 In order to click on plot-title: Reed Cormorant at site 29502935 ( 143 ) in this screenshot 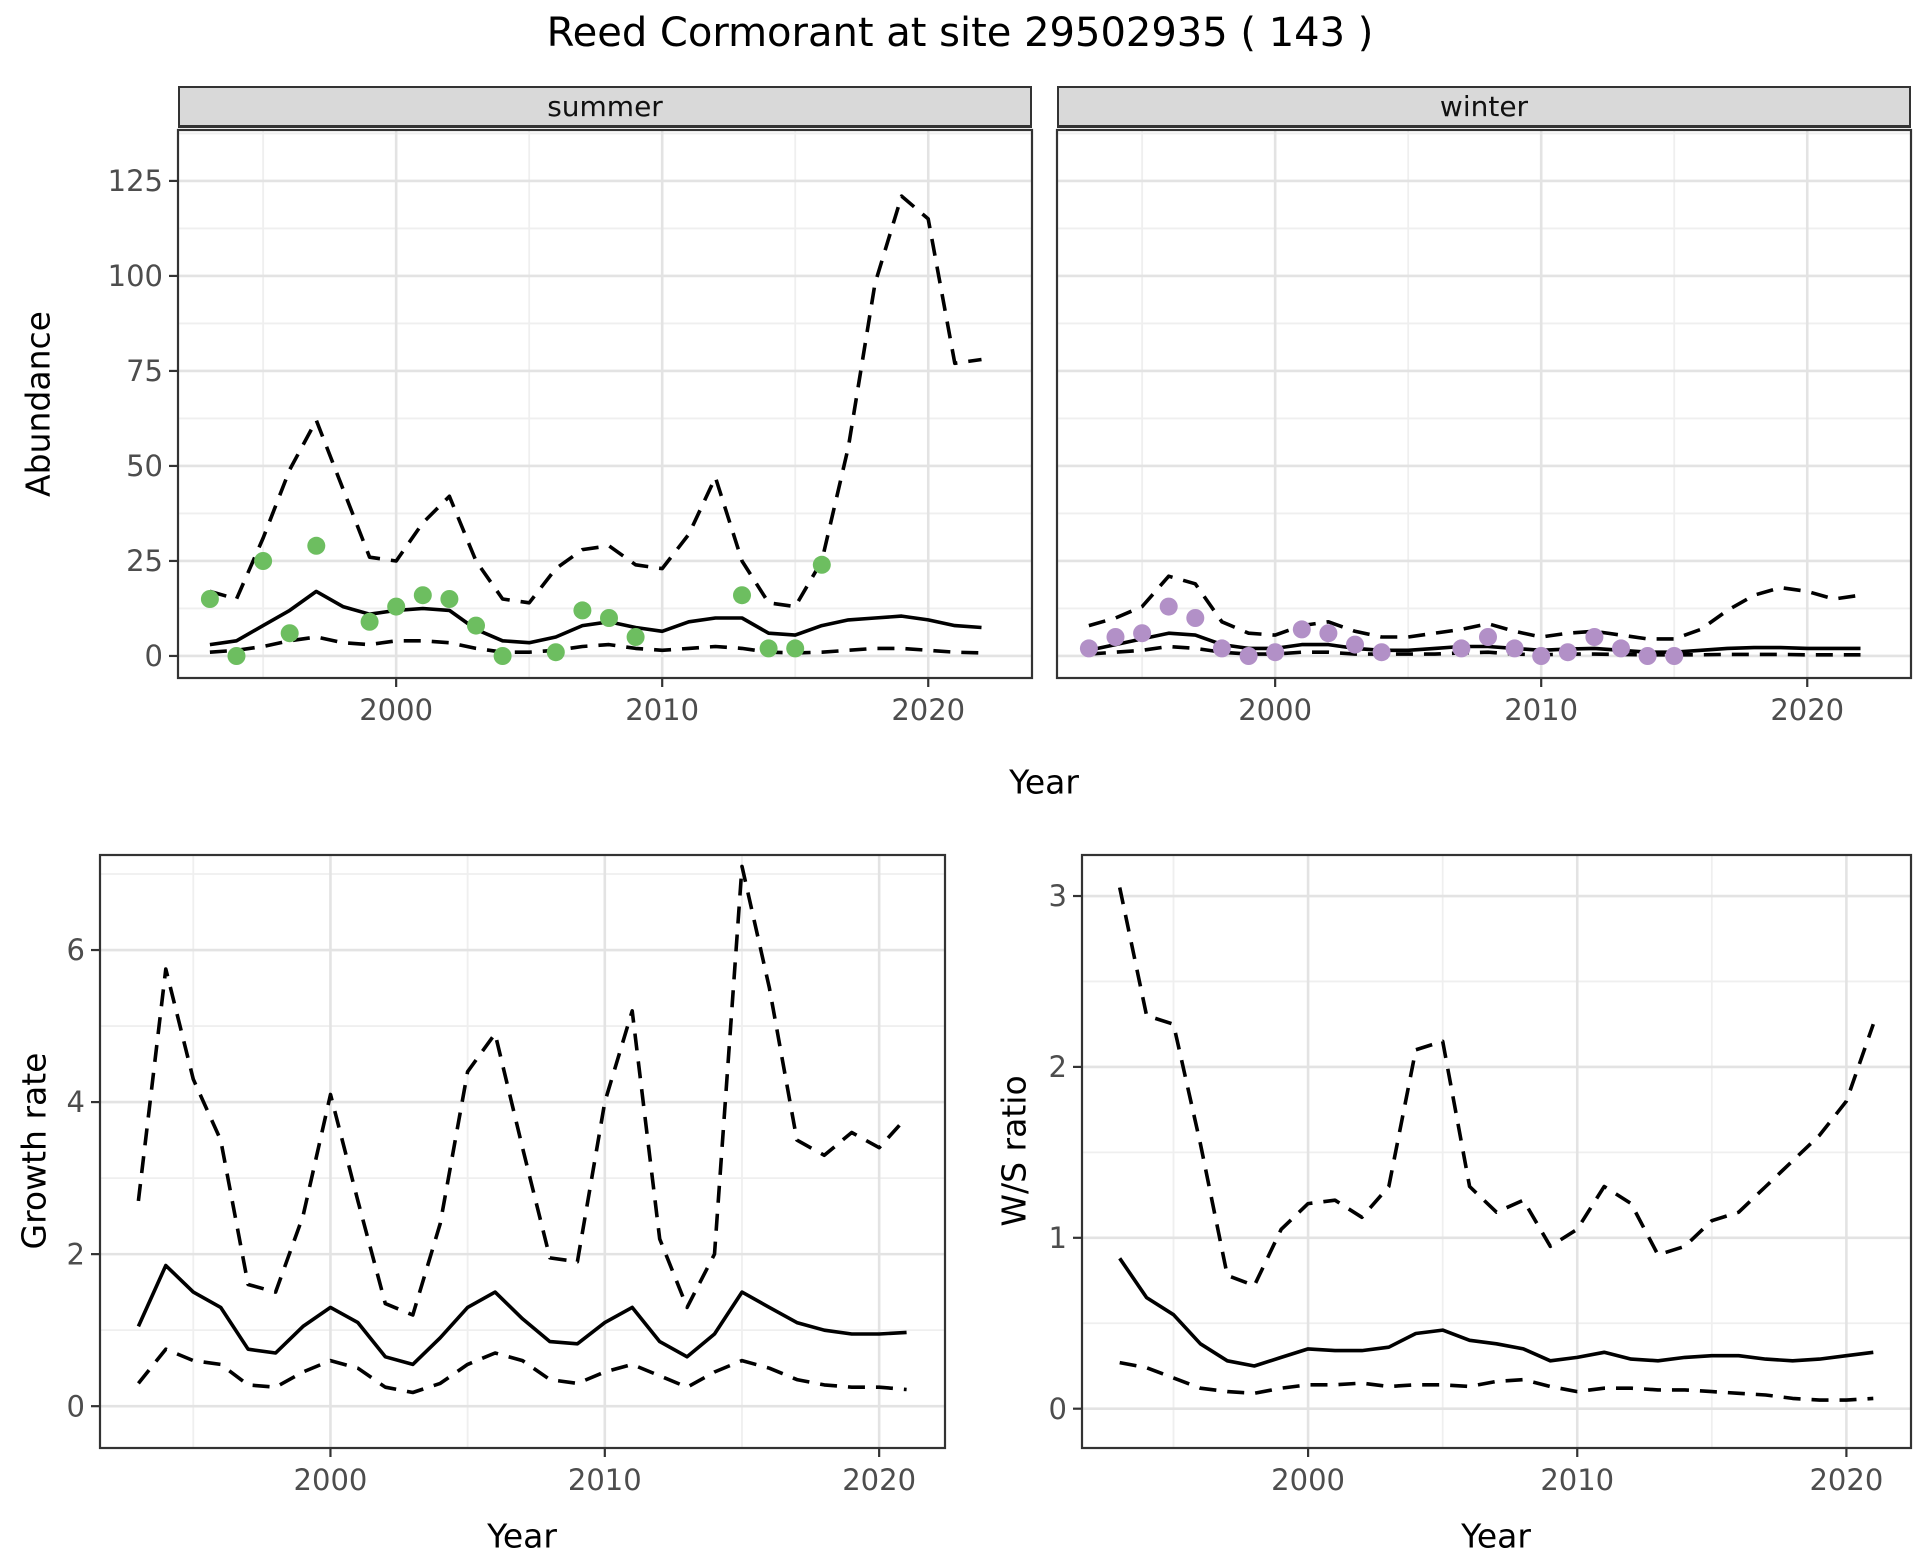, I will do `click(960, 33)`.